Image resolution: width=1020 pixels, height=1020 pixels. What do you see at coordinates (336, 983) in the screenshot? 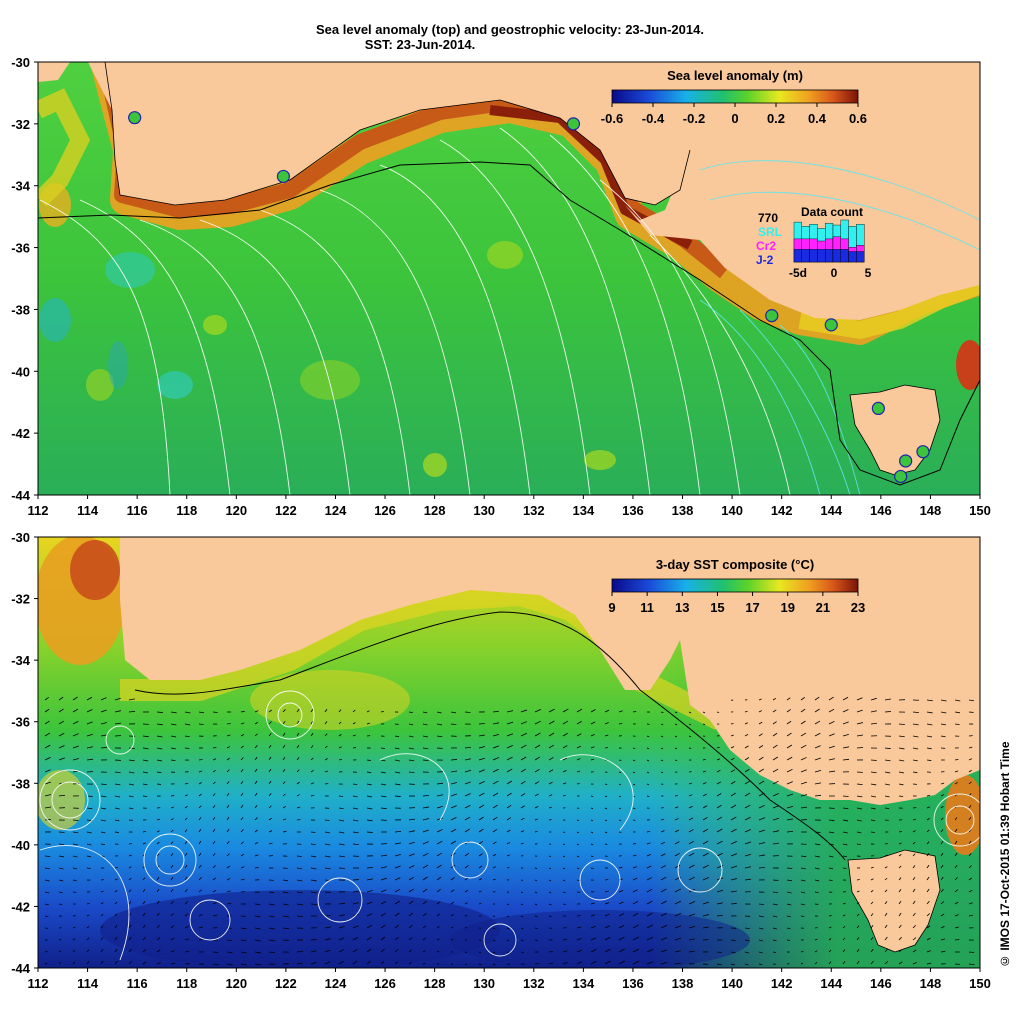
I see `x-tick-label-bot: 124` at bounding box center [336, 983].